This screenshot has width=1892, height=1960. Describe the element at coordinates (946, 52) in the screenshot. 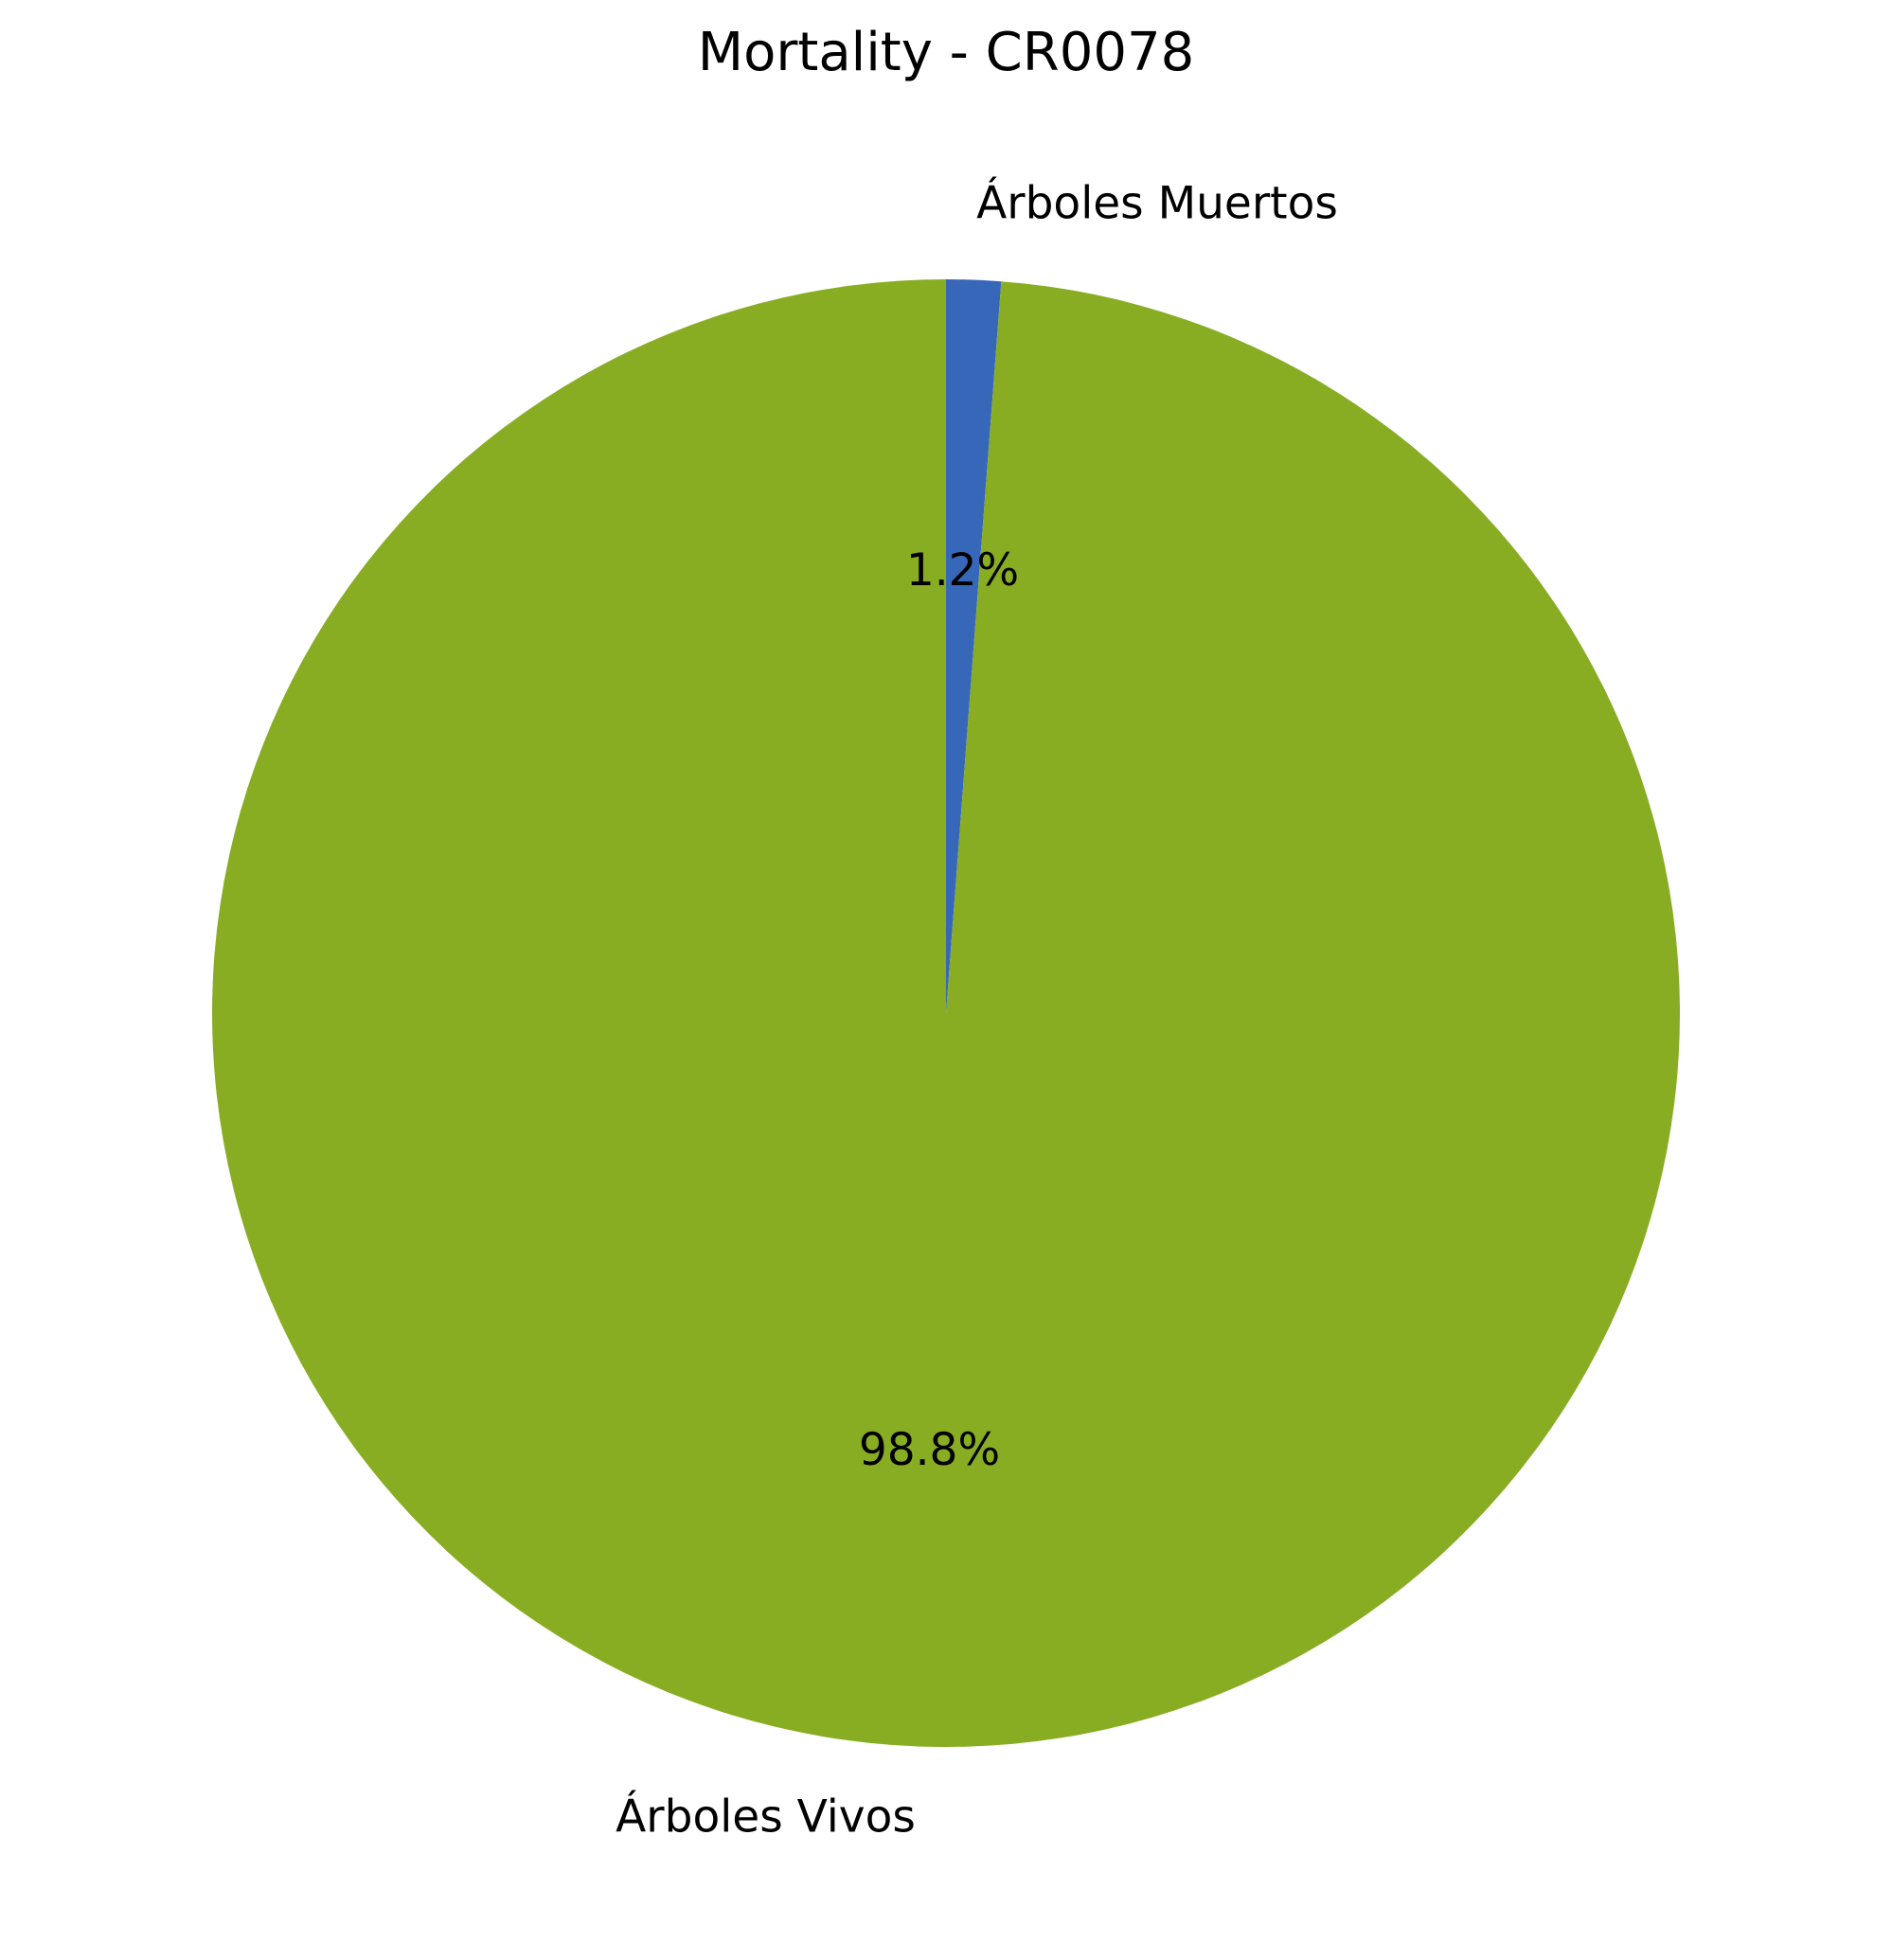

I see `chart-title: Mortality - CR0078` at that location.